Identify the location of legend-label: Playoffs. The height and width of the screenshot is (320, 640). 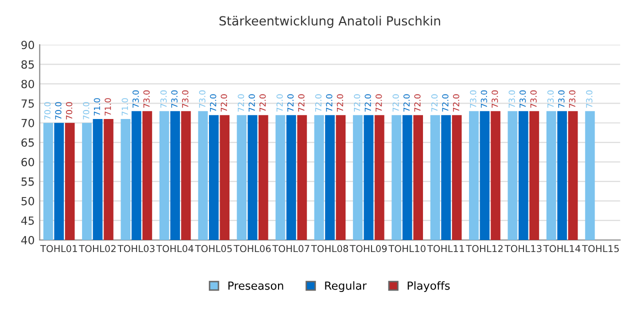
(429, 286).